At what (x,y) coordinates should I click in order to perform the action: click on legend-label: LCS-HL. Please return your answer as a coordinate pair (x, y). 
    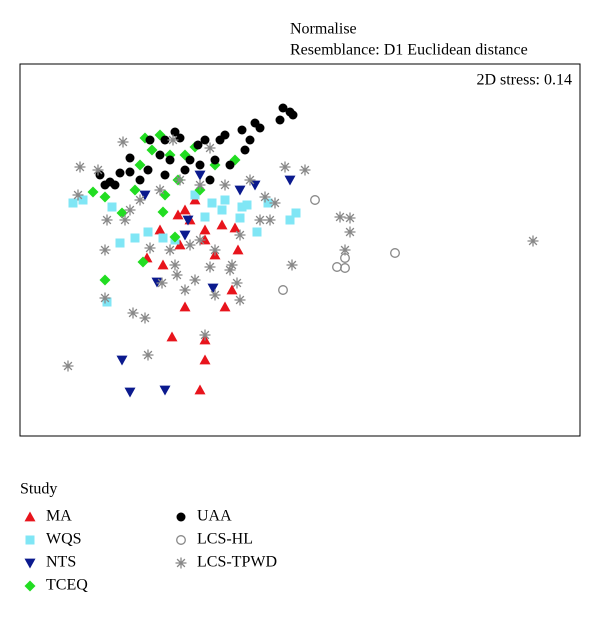
    Looking at the image, I should click on (225, 539).